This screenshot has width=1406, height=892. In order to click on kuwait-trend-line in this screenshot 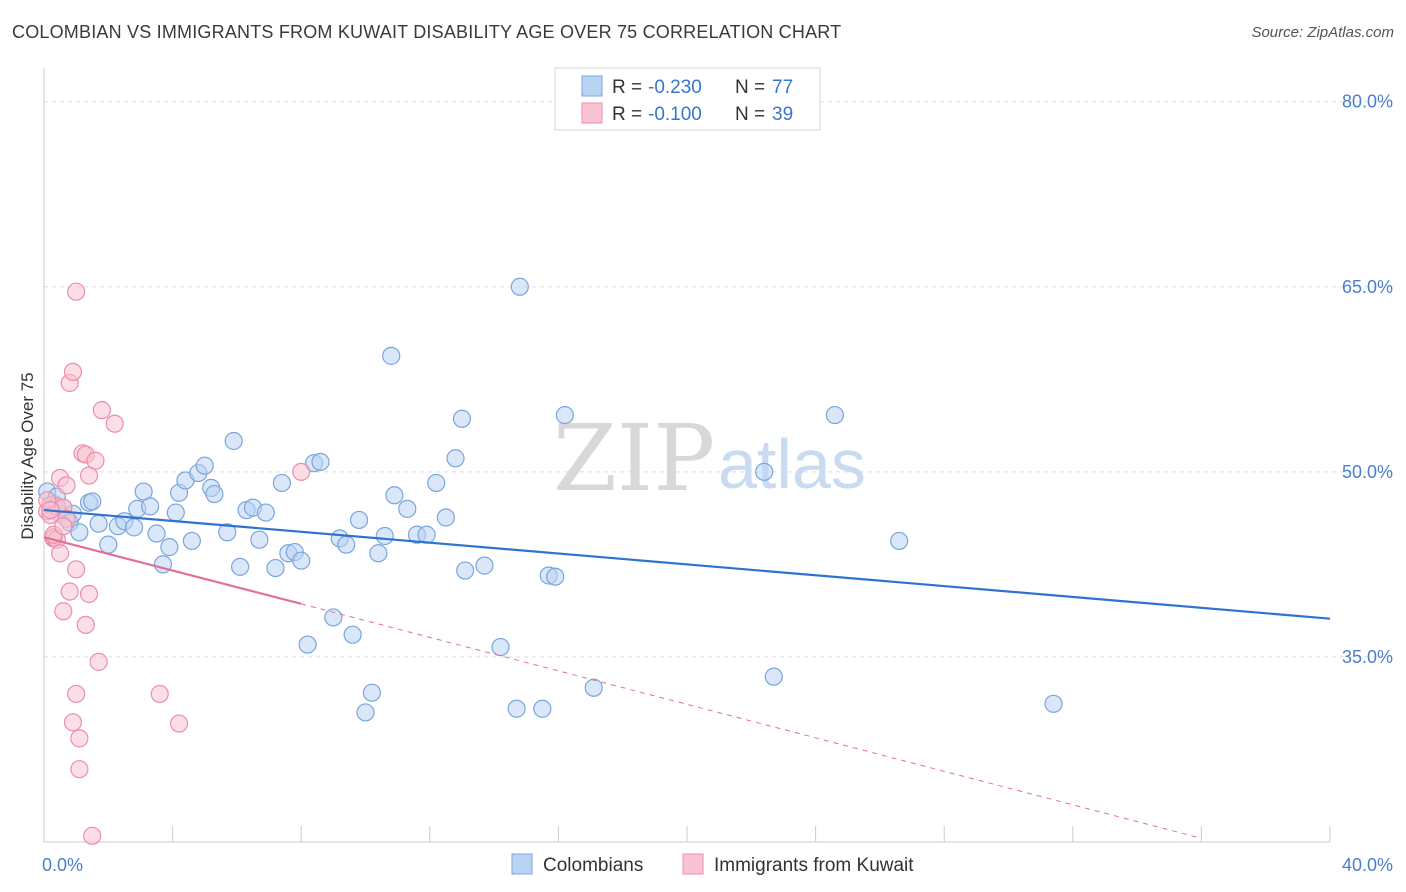, I will do `click(172, 570)`.